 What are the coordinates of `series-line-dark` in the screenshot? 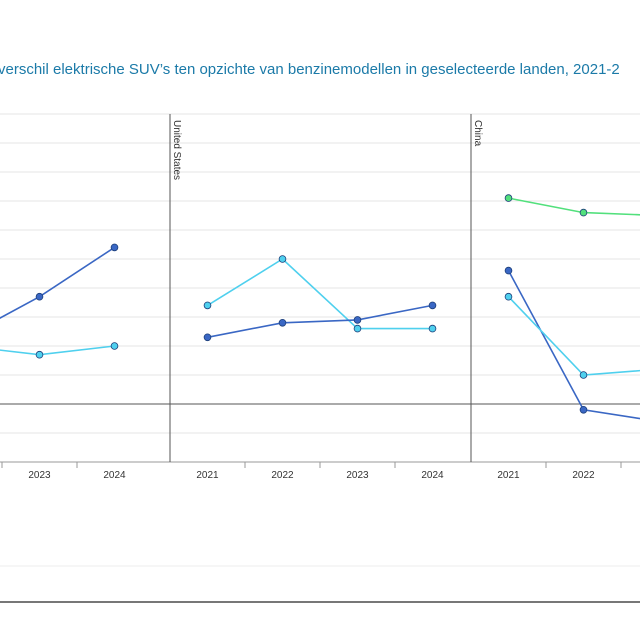 It's located at (320, 321).